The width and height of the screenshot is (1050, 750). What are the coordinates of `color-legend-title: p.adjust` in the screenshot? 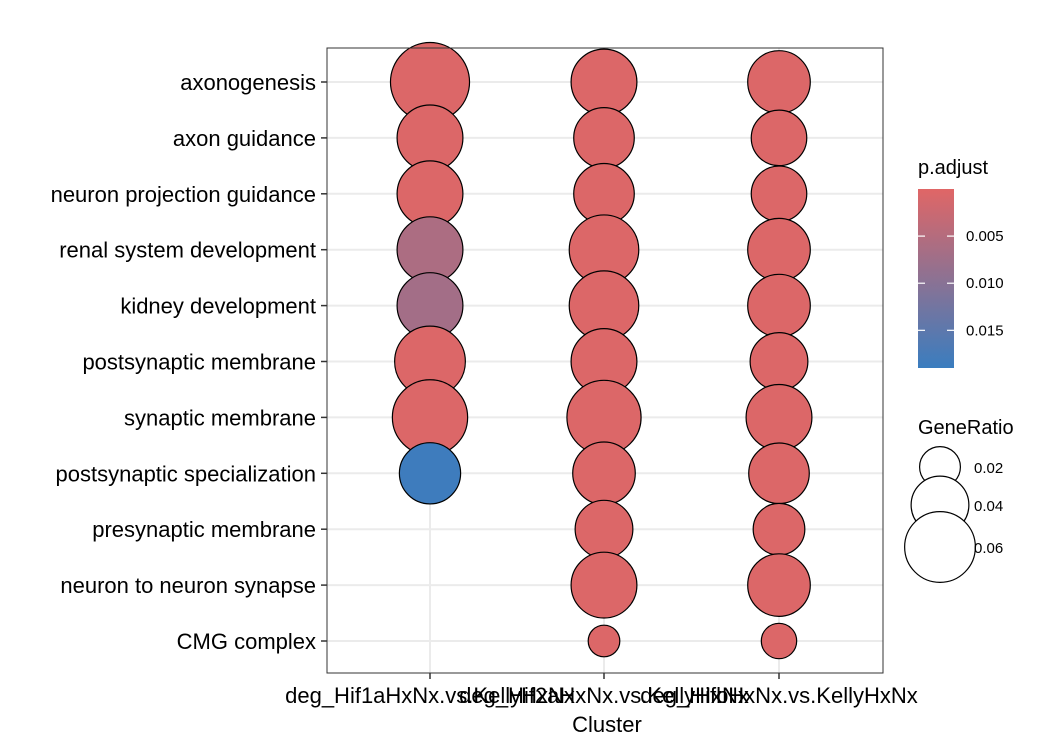 It's located at (953, 168).